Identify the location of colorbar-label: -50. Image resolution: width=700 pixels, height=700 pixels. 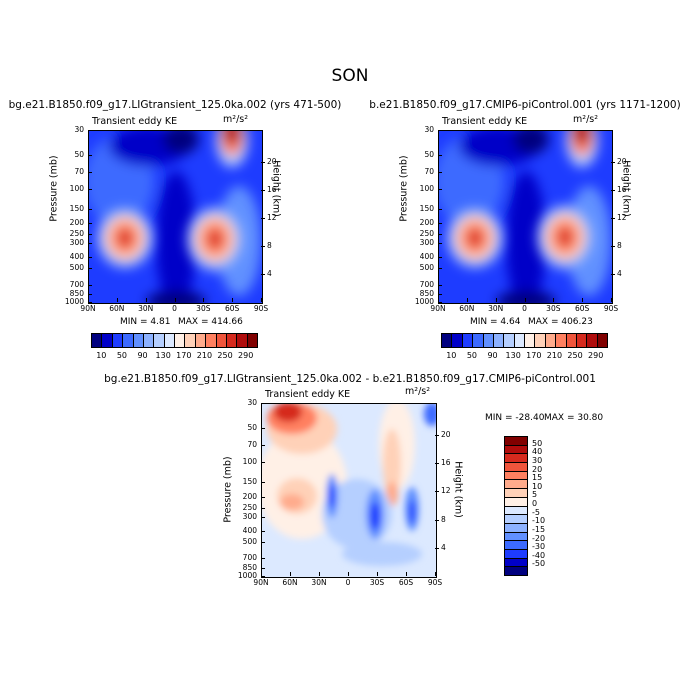
(539, 564).